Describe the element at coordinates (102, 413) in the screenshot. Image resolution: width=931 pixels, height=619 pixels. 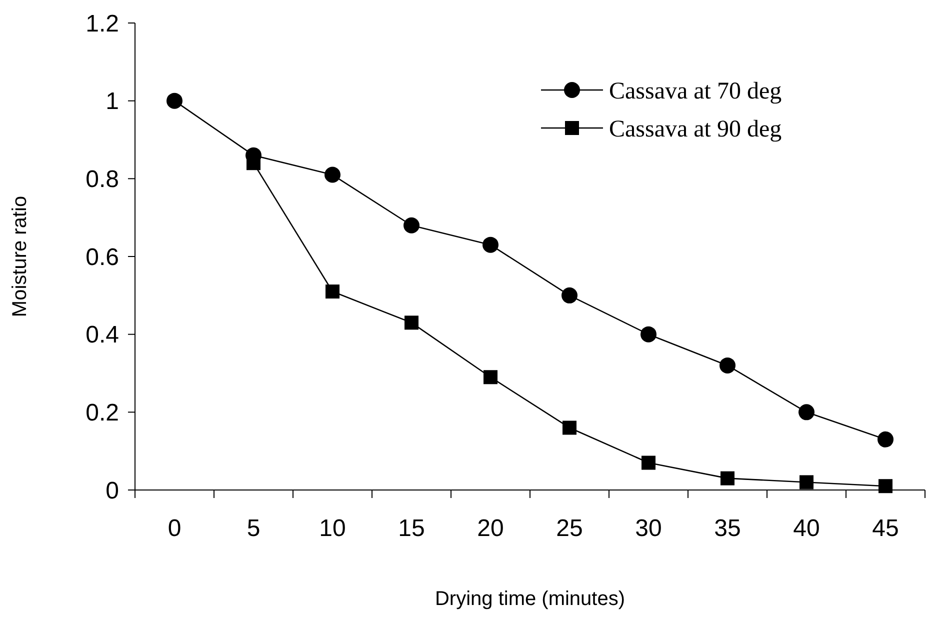
I see `y-tick-label: 0.2` at that location.